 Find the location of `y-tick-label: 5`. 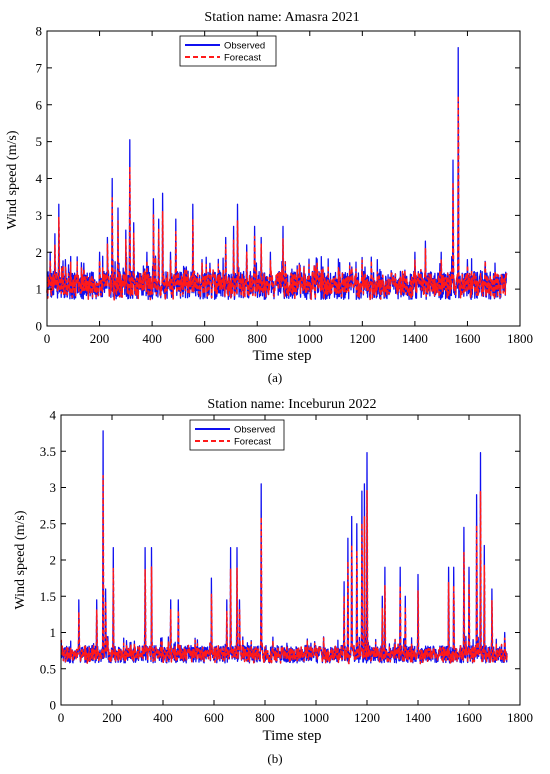

y-tick-label: 5 is located at coordinates (39, 141).